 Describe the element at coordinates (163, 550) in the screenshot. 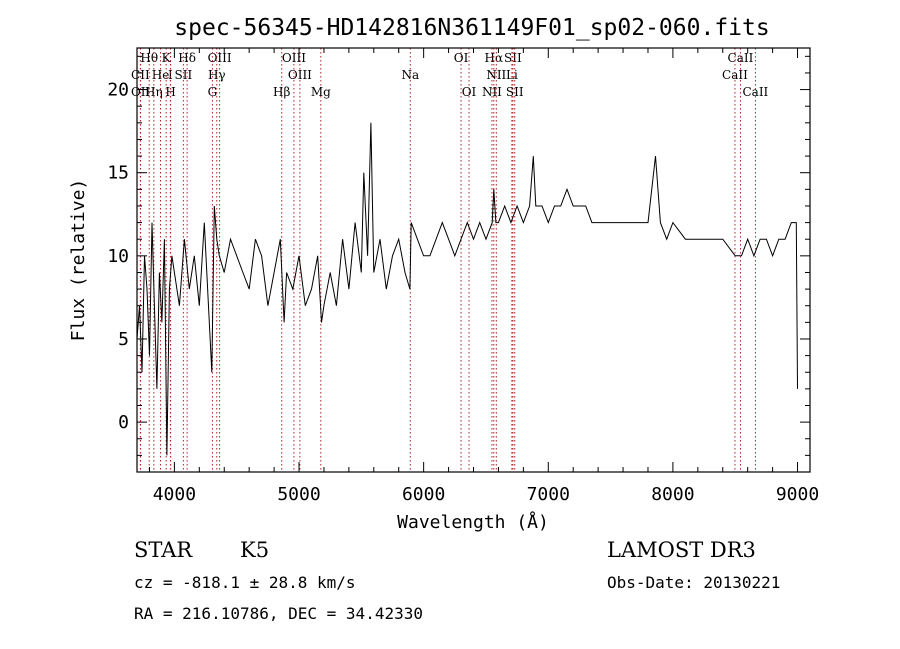

I see `object-class: STAR` at that location.